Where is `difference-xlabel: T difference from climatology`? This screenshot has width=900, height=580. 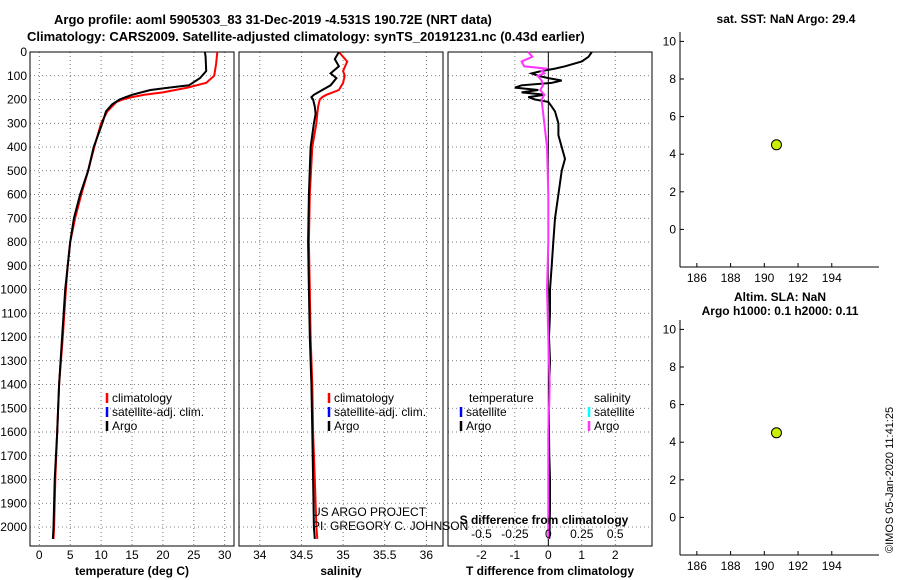
difference-xlabel: T difference from climatology is located at coordinates (550, 571).